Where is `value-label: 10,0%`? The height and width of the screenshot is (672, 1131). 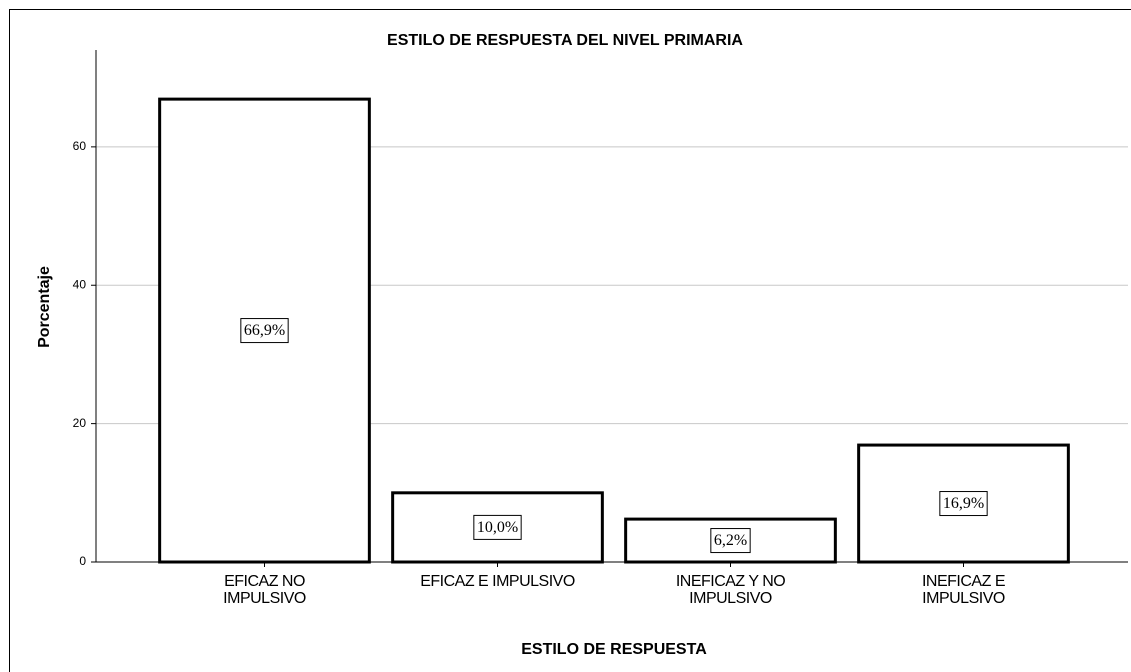 value-label: 10,0% is located at coordinates (497, 527).